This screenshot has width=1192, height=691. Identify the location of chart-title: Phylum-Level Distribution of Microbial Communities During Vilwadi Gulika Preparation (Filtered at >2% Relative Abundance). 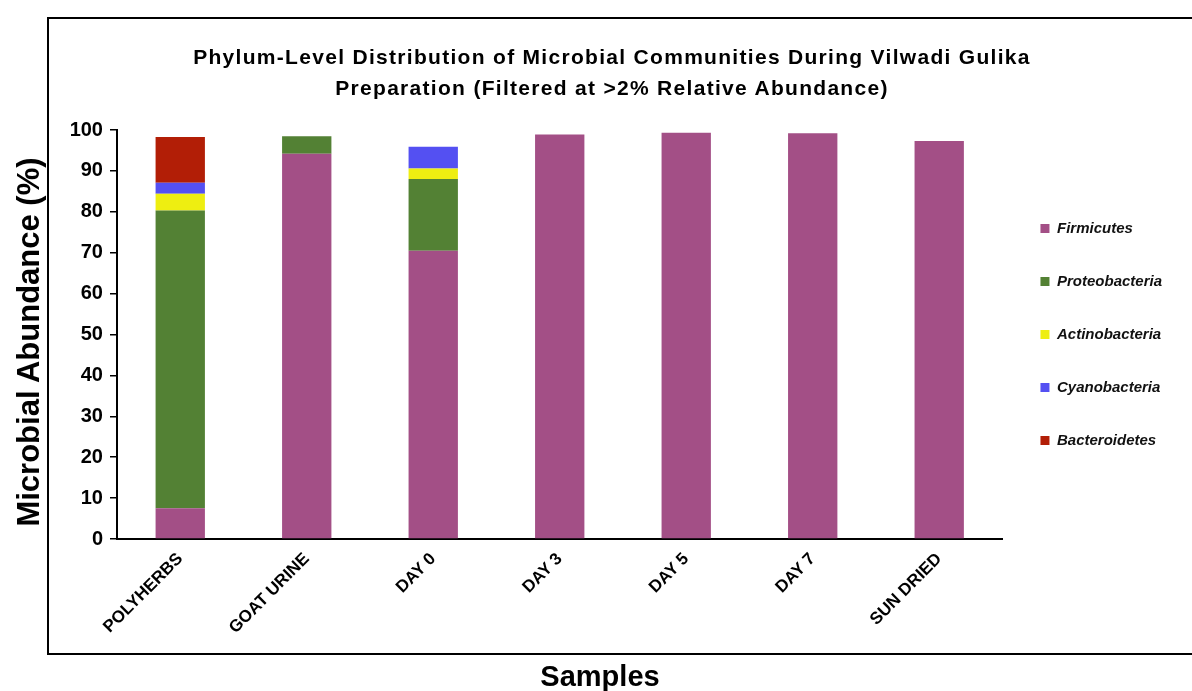
(612, 72).